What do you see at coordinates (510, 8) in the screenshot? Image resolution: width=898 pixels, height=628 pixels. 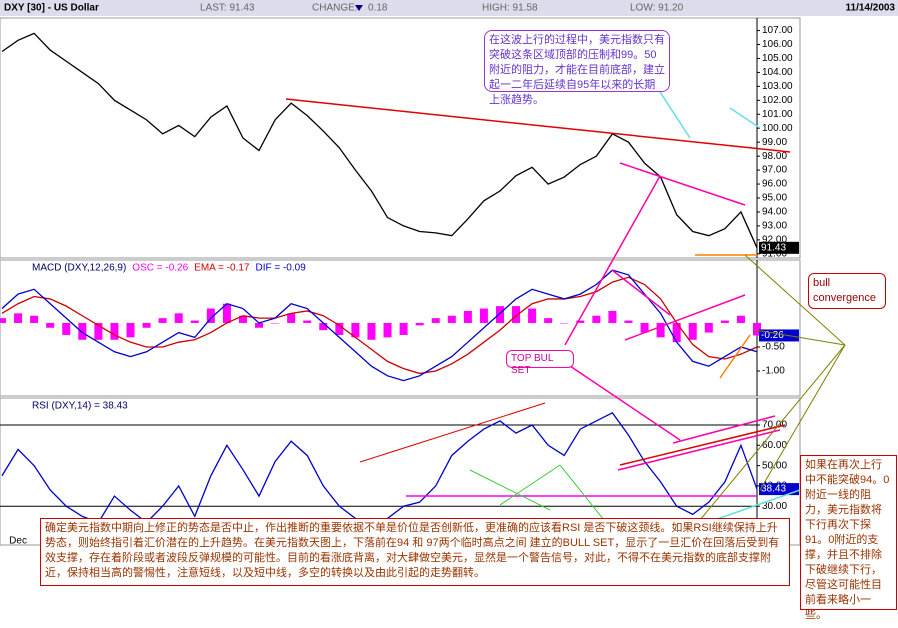 I see `header-high: HIGH: 91.58` at bounding box center [510, 8].